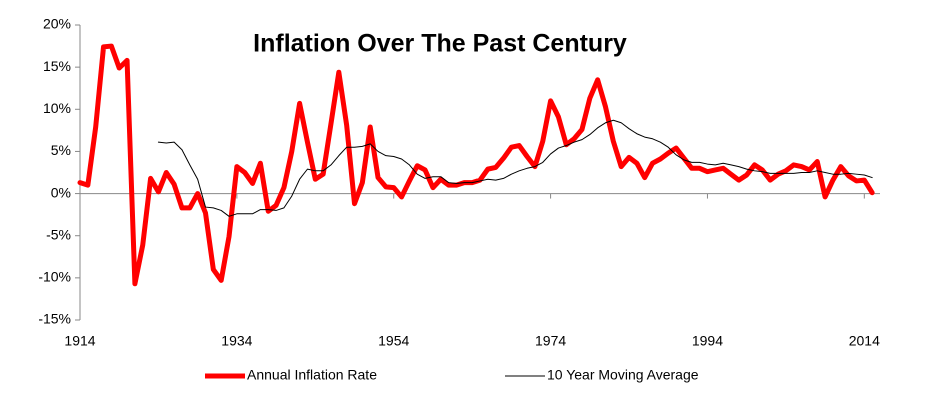 The width and height of the screenshot is (927, 399). Describe the element at coordinates (440, 44) in the screenshot. I see `chart-title: Inflation Over The Past Century` at that location.